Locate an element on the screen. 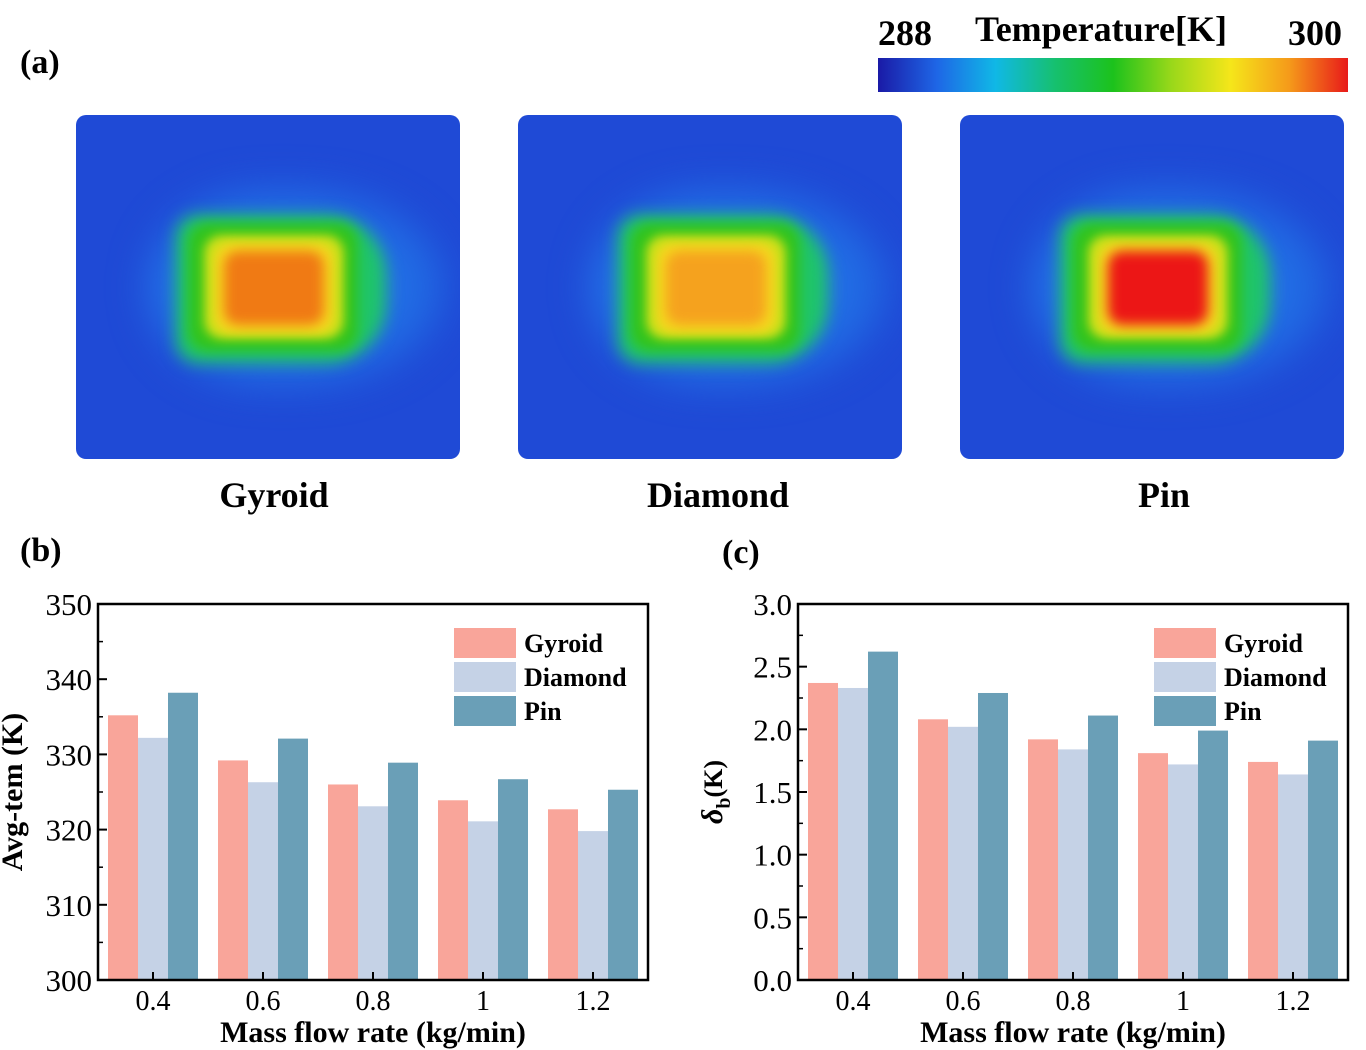 The image size is (1366, 1050). caption-diamond: Diamond is located at coordinates (718, 495).